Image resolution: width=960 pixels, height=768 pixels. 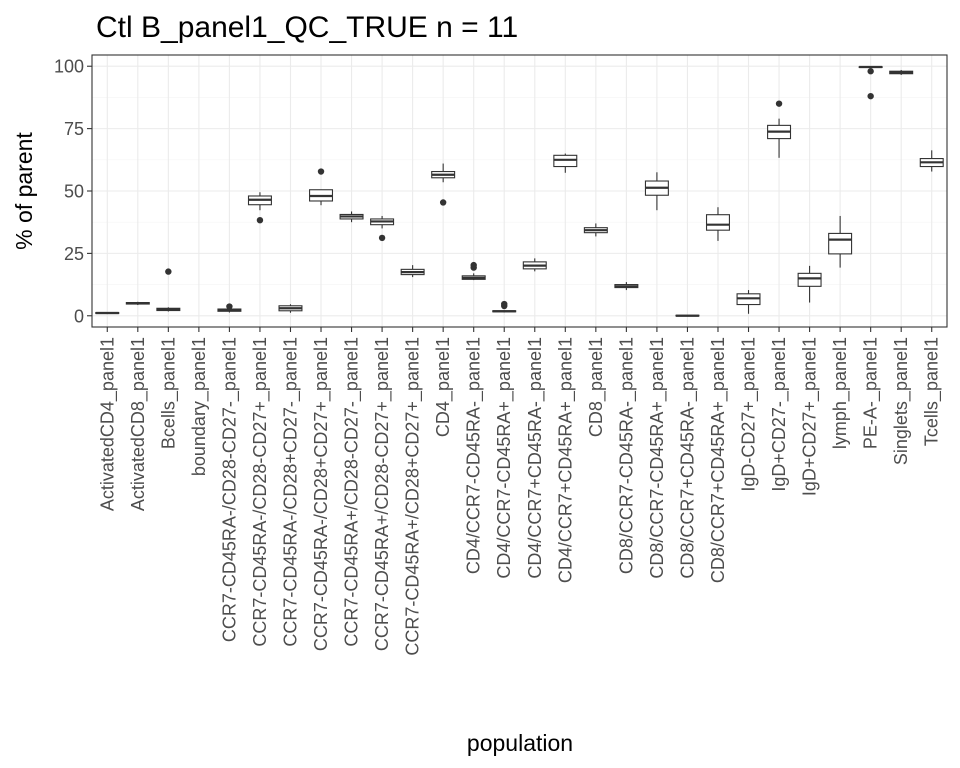 I want to click on x-tick-label: CCR7-CD45RA+/CD28+CD27+_panel1, so click(x=413, y=496).